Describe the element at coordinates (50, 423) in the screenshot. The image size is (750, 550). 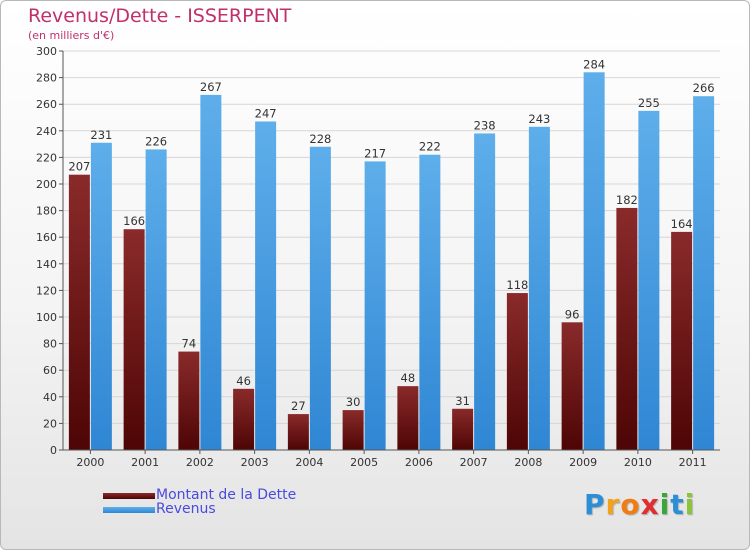
I see `y-tick-label: 20` at that location.